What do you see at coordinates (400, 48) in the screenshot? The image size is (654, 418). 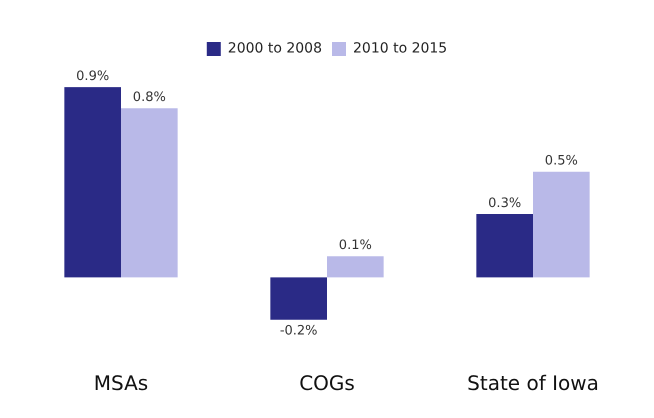 I see `legend-label: 2010 to 2015` at bounding box center [400, 48].